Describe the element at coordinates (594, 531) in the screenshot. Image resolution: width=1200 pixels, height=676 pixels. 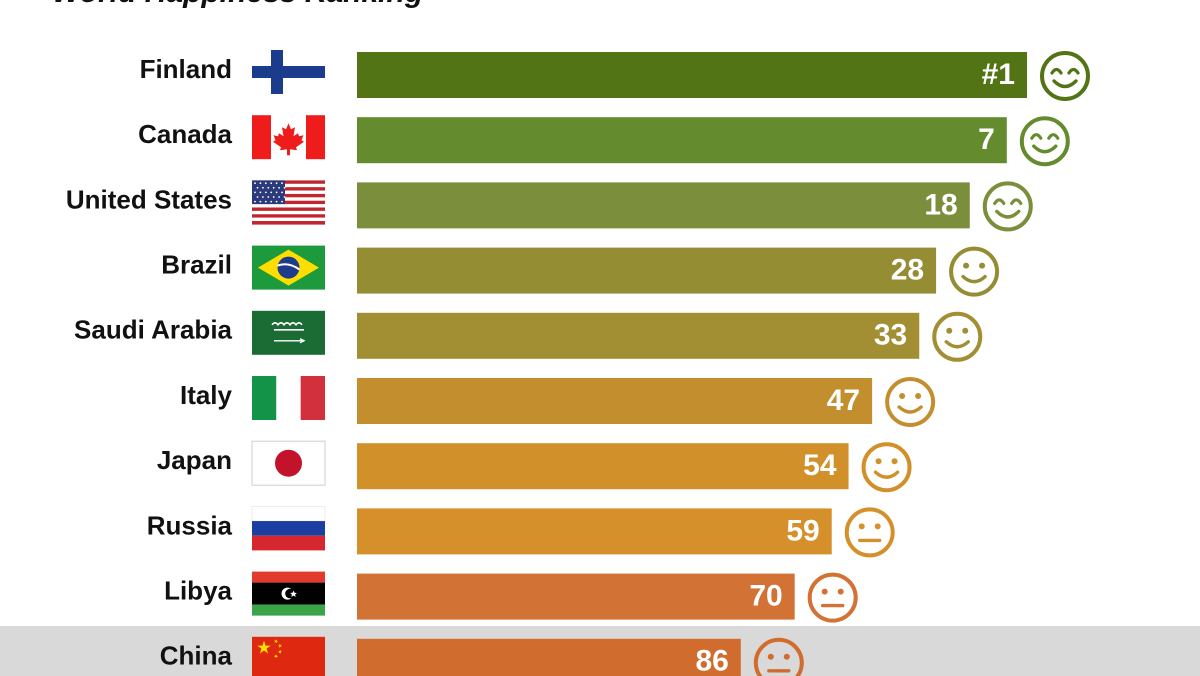
I see `bar-russia` at that location.